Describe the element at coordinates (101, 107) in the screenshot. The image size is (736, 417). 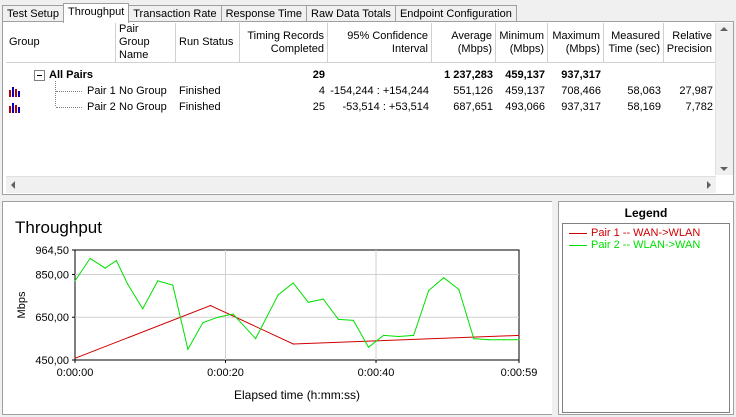
I see `pair-name: Pair 2` at that location.